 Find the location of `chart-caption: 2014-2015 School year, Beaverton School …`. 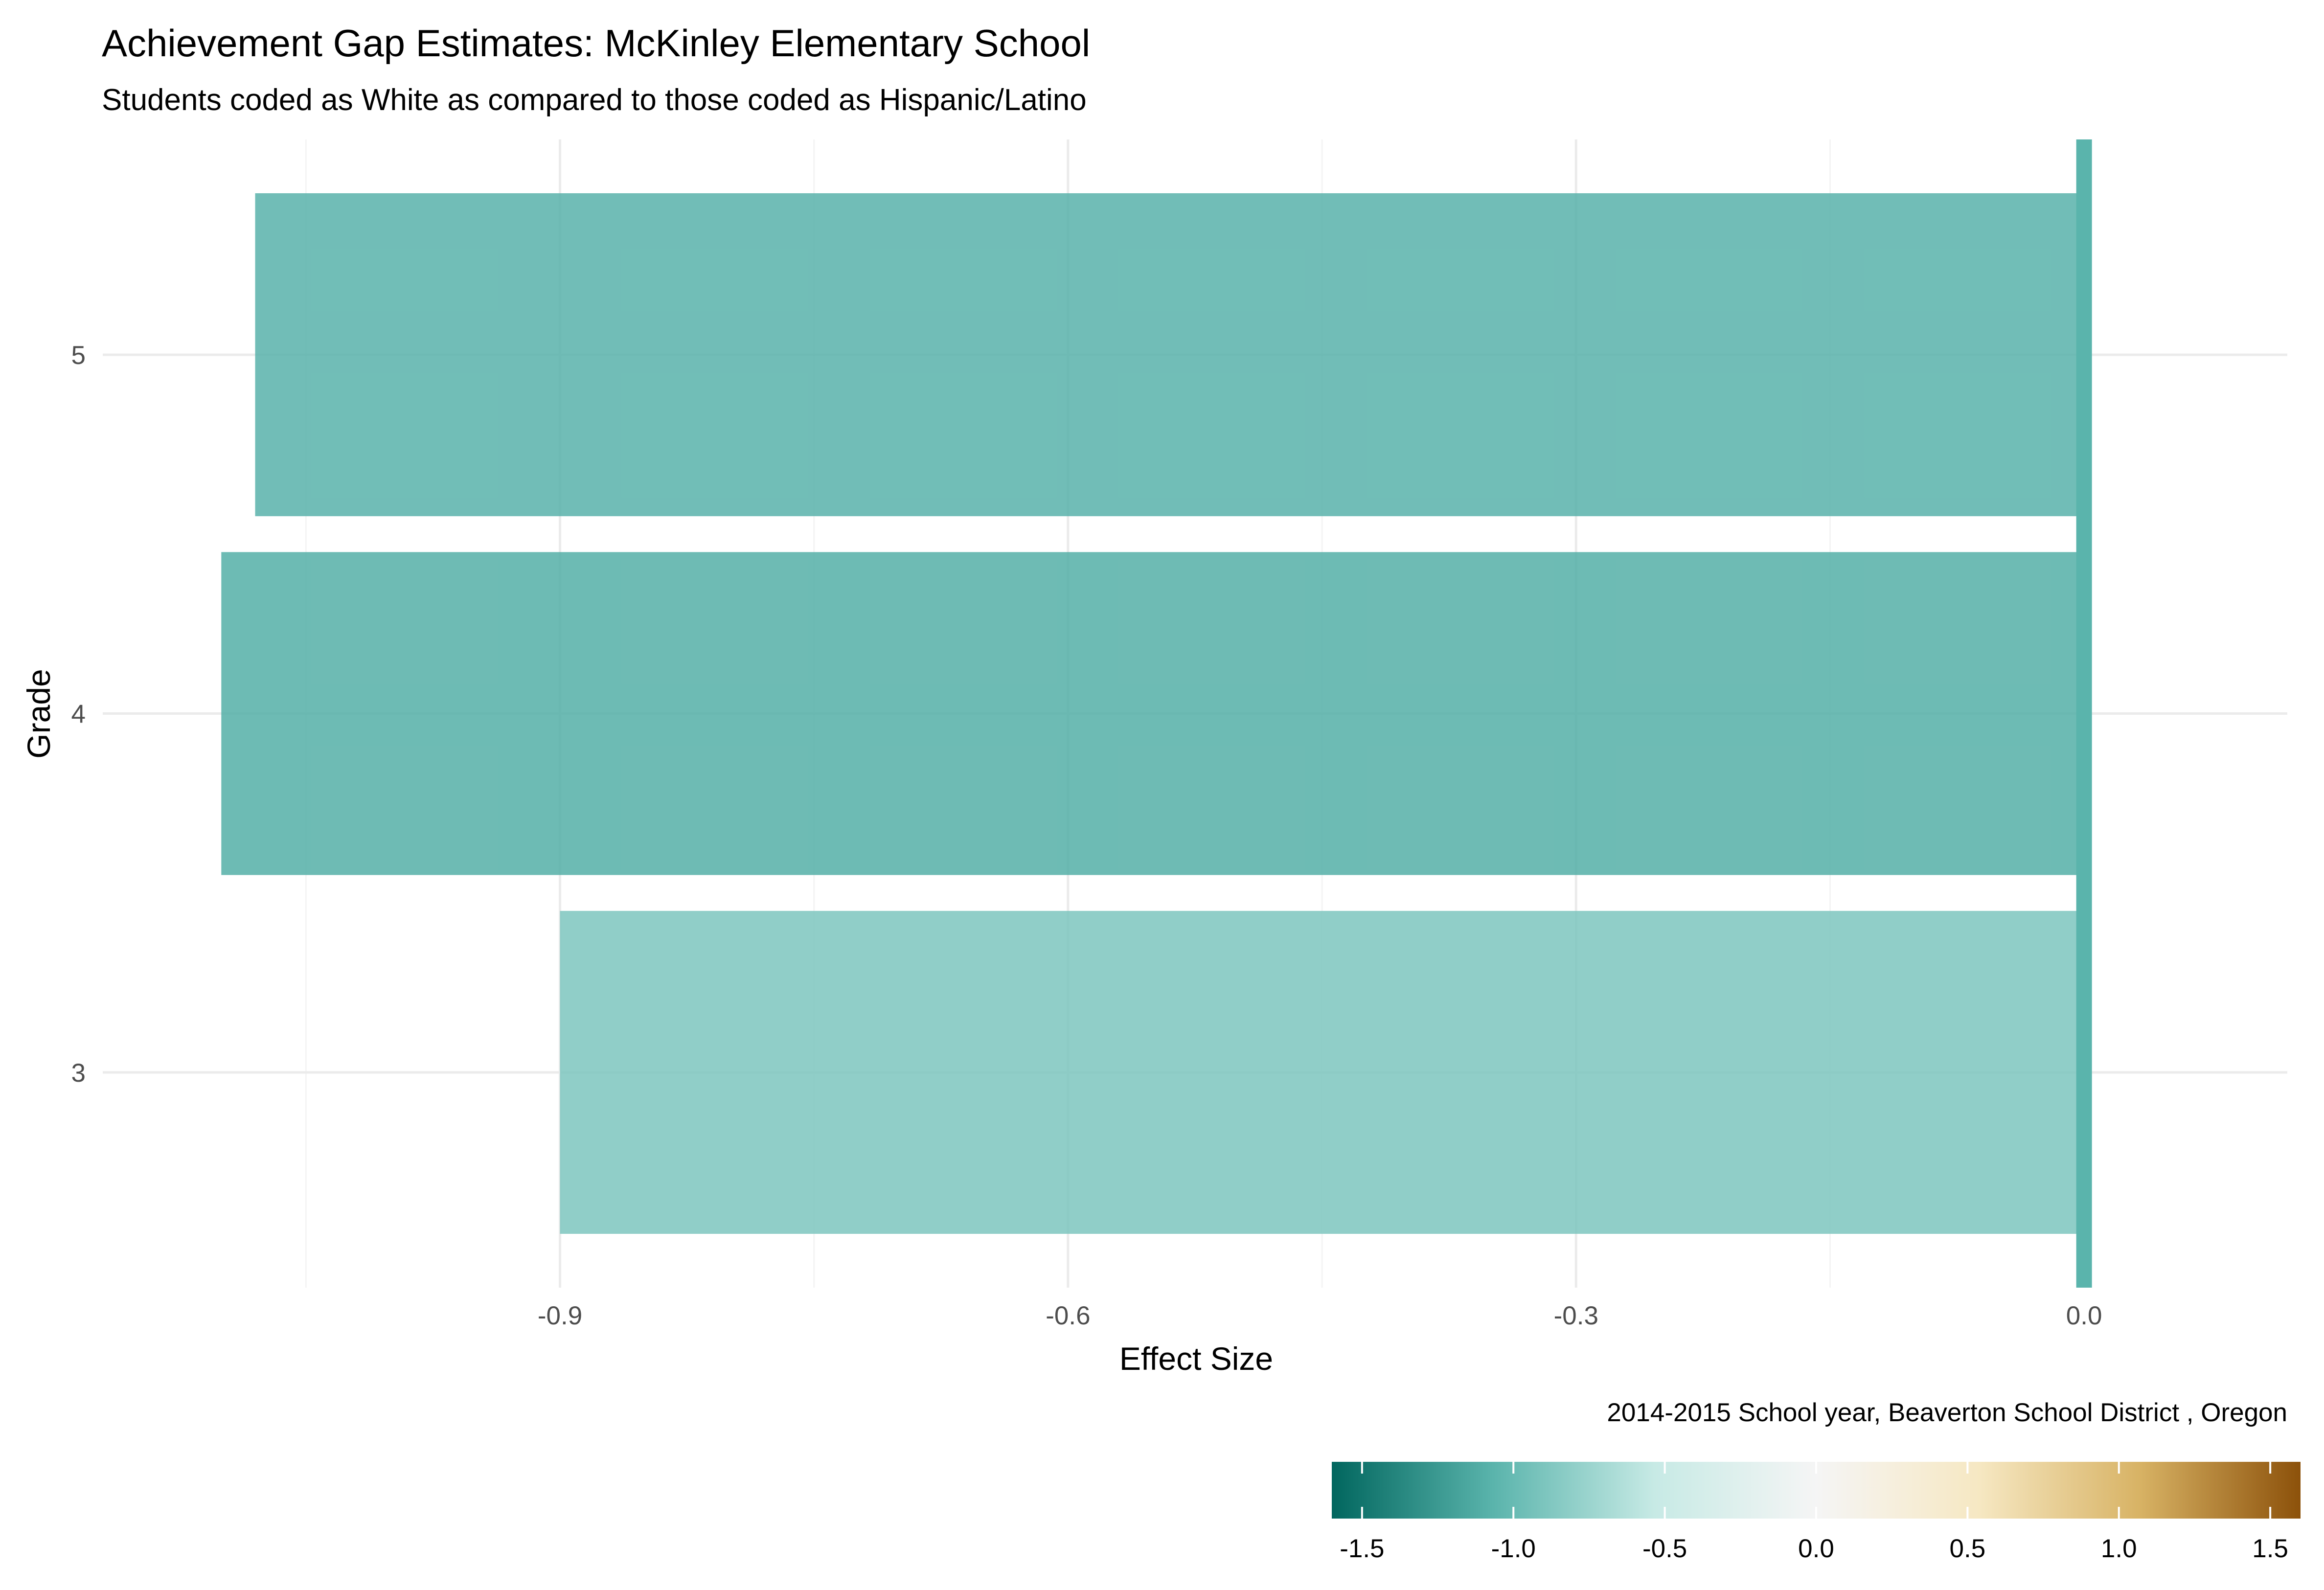

chart-caption: 2014-2015 School year, Beaverton School … is located at coordinates (1947, 1413).